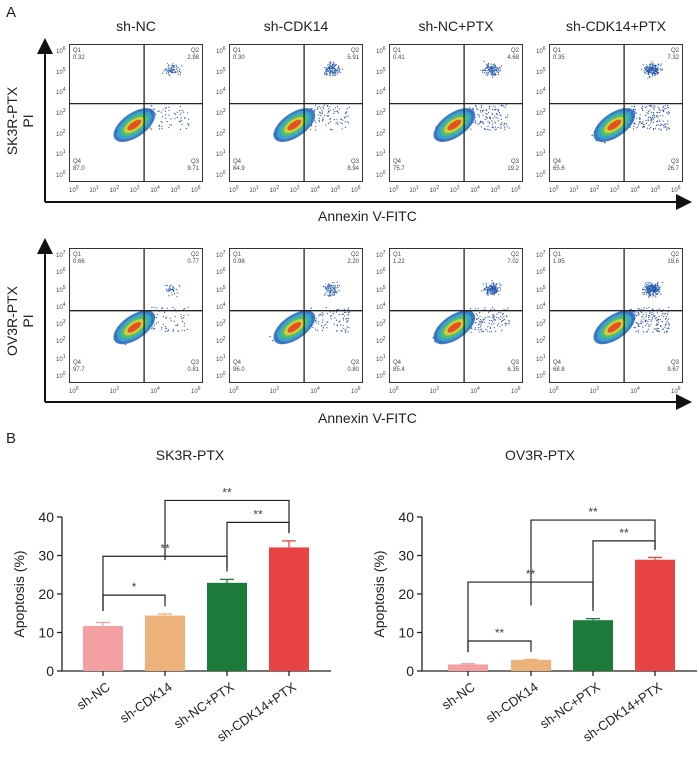  I want to click on quadrant-q4: Q4 75.7, so click(399, 166).